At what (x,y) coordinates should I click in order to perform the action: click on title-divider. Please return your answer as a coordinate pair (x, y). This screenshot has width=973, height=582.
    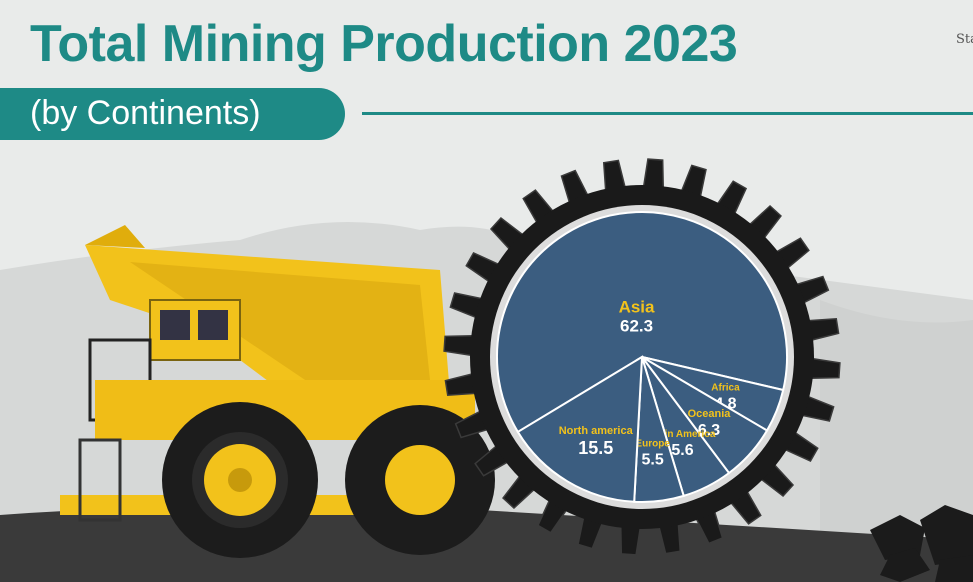
    Looking at the image, I should click on (667, 113).